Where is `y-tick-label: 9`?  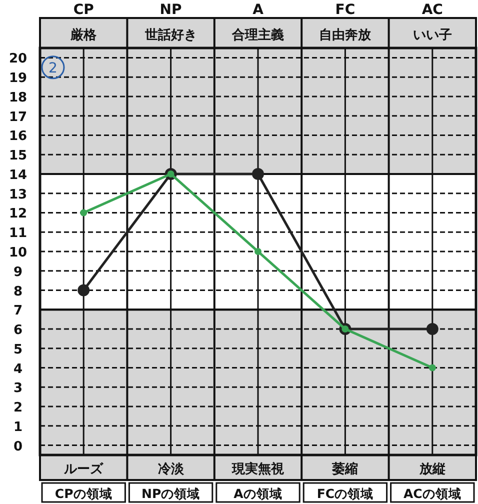 y-tick-label: 9 is located at coordinates (18, 272).